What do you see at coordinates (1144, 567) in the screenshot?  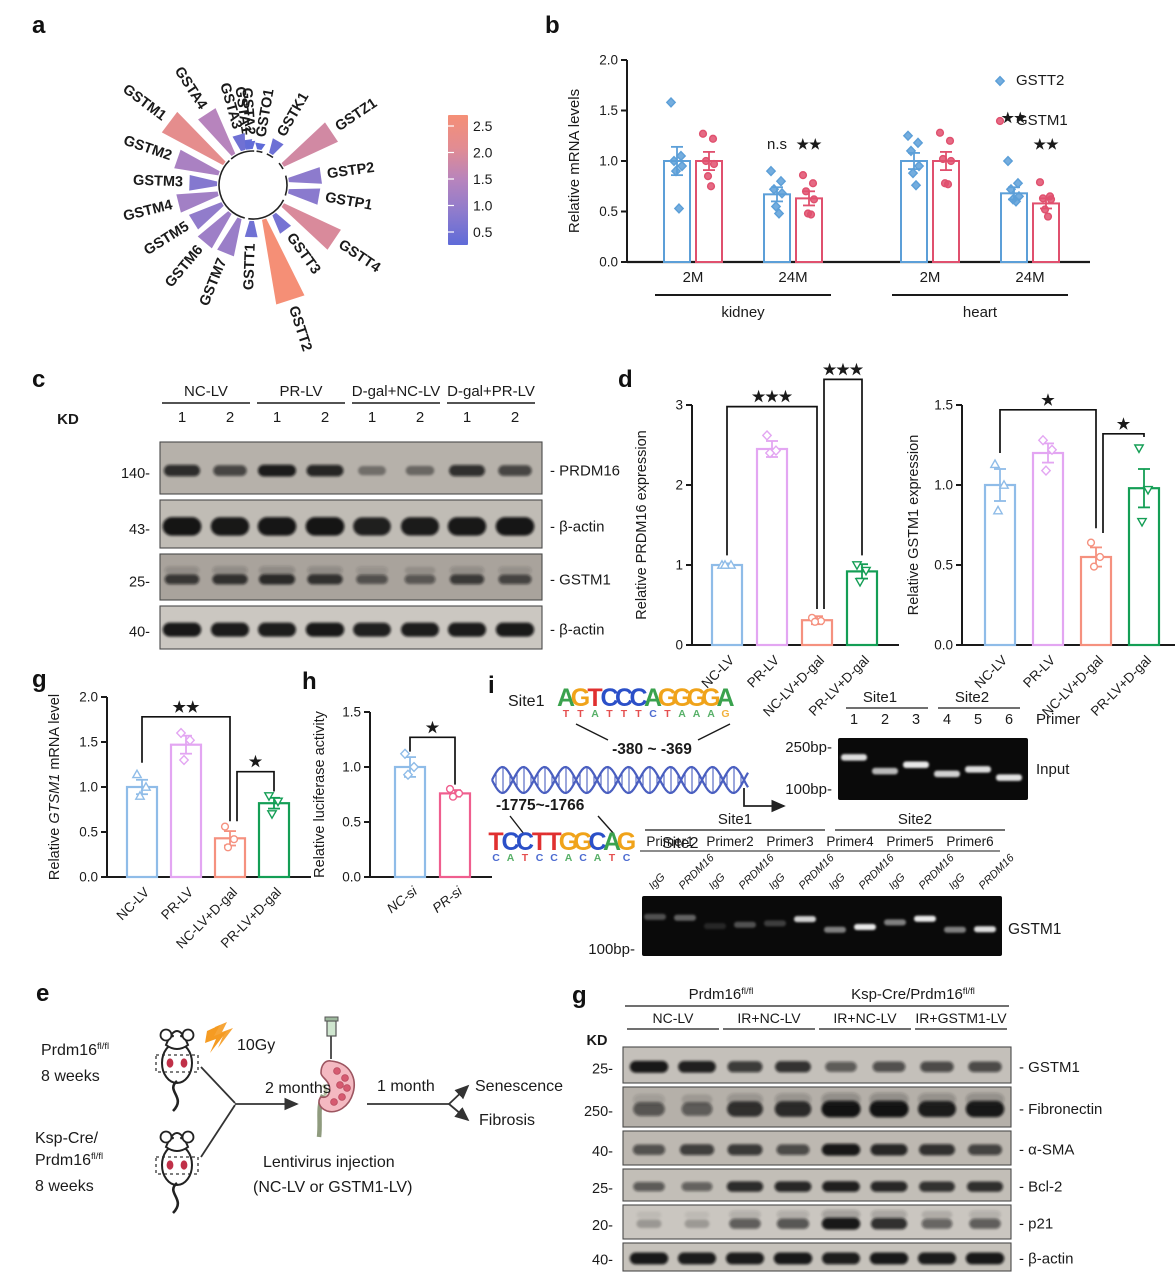 I see `bar-PR-LV+D-gal` at bounding box center [1144, 567].